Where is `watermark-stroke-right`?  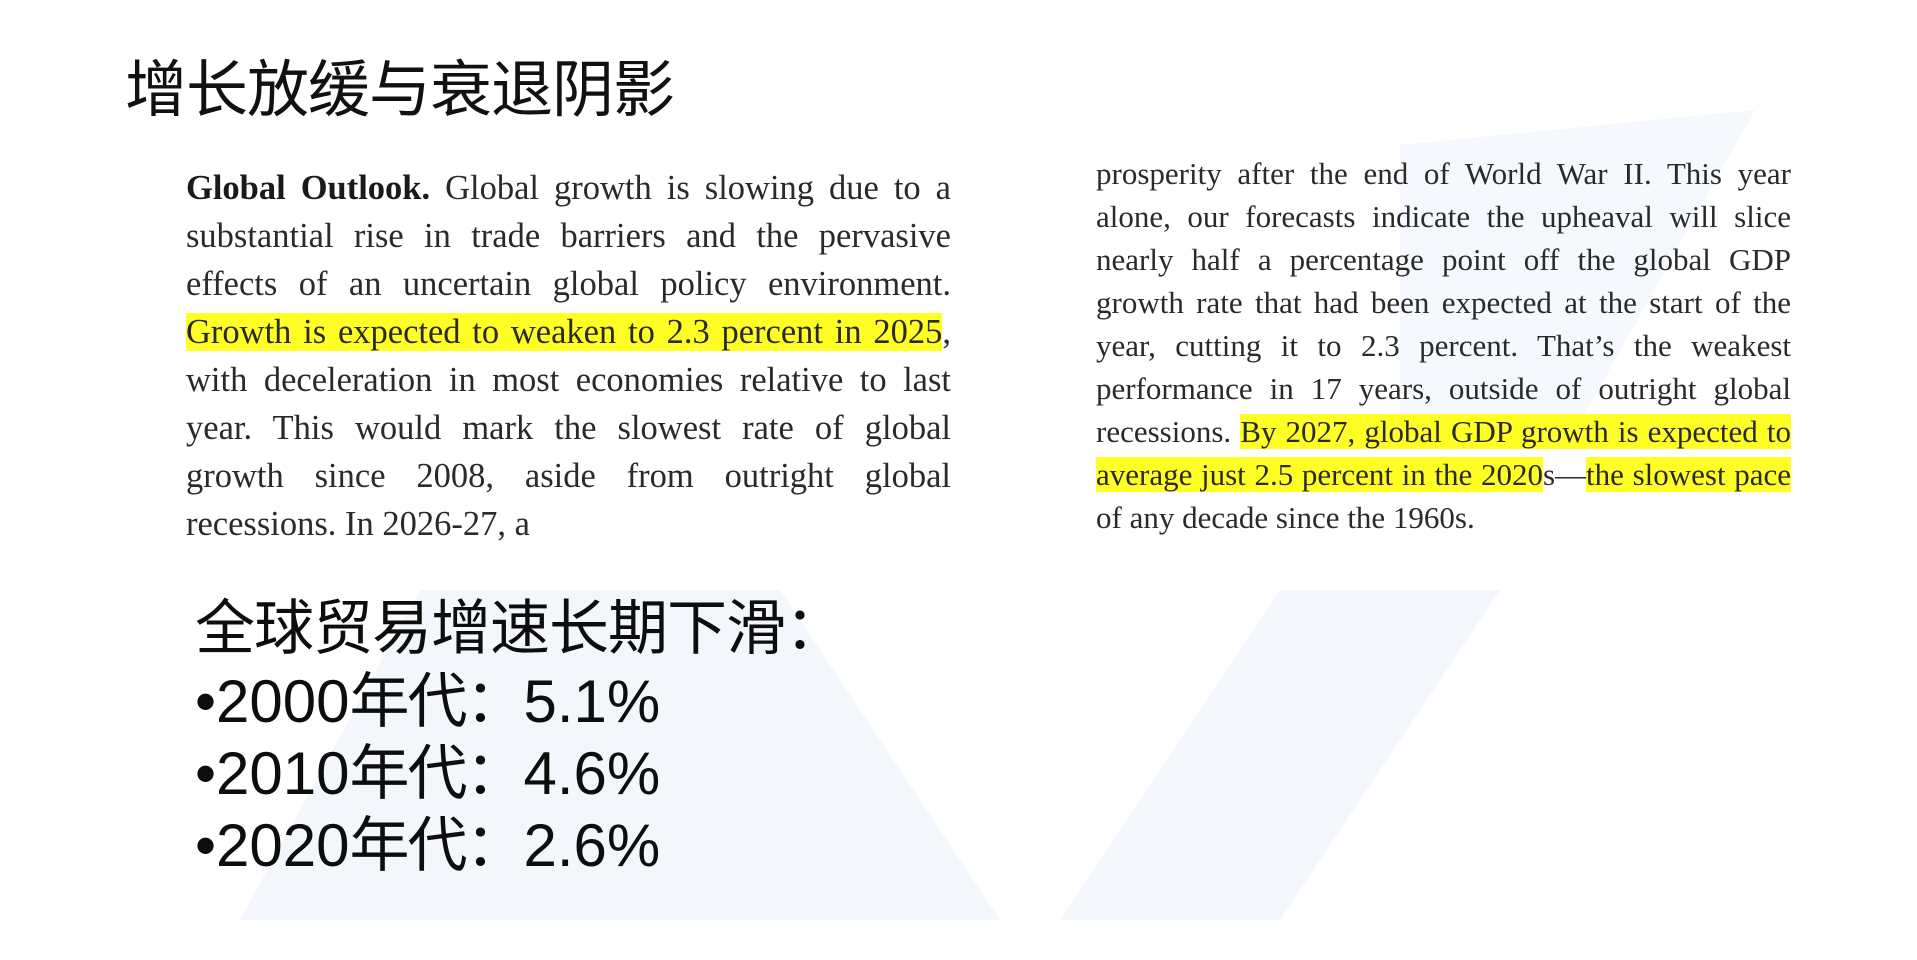 watermark-stroke-right is located at coordinates (1280, 755).